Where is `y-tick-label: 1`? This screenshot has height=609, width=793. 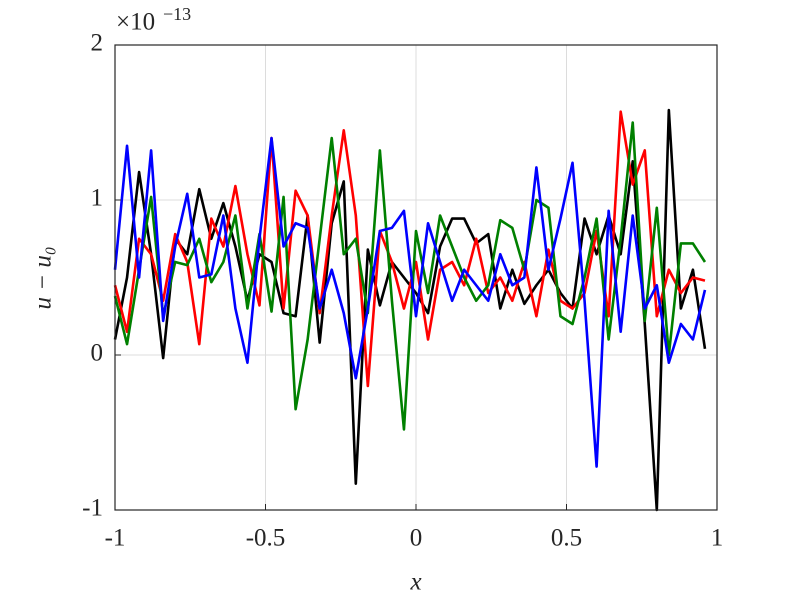
y-tick-label: 1 is located at coordinates (97, 198).